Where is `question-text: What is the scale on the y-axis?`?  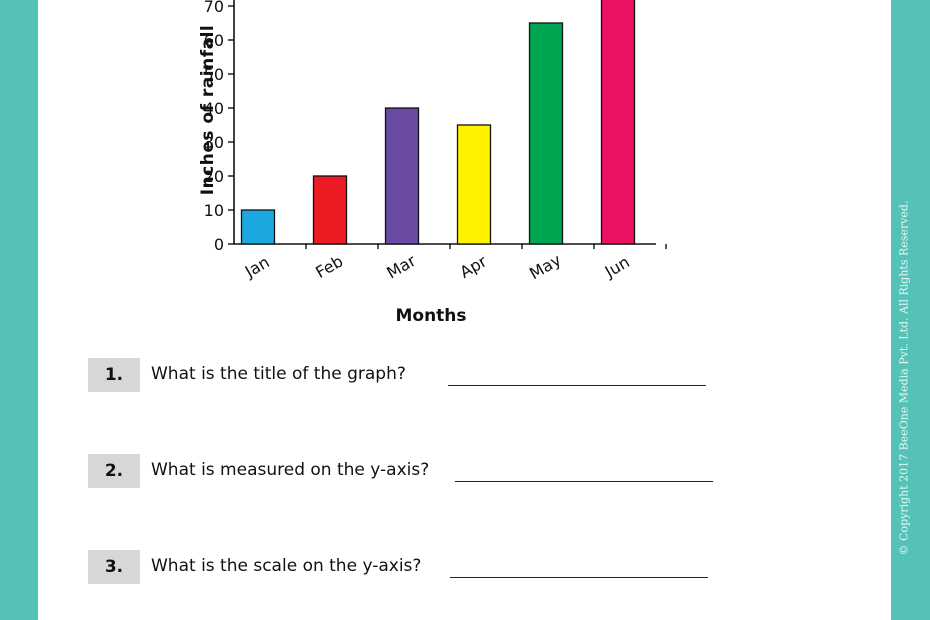
question-text: What is the scale on the y-axis? is located at coordinates (286, 566).